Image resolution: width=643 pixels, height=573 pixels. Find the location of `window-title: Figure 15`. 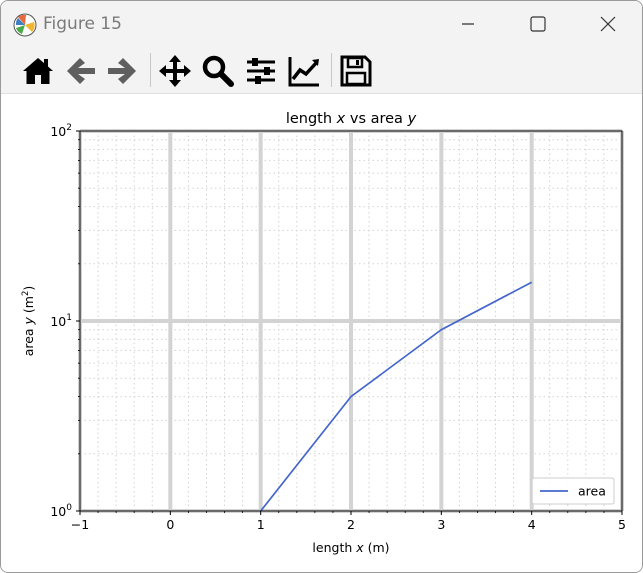

window-title: Figure 15 is located at coordinates (82, 24).